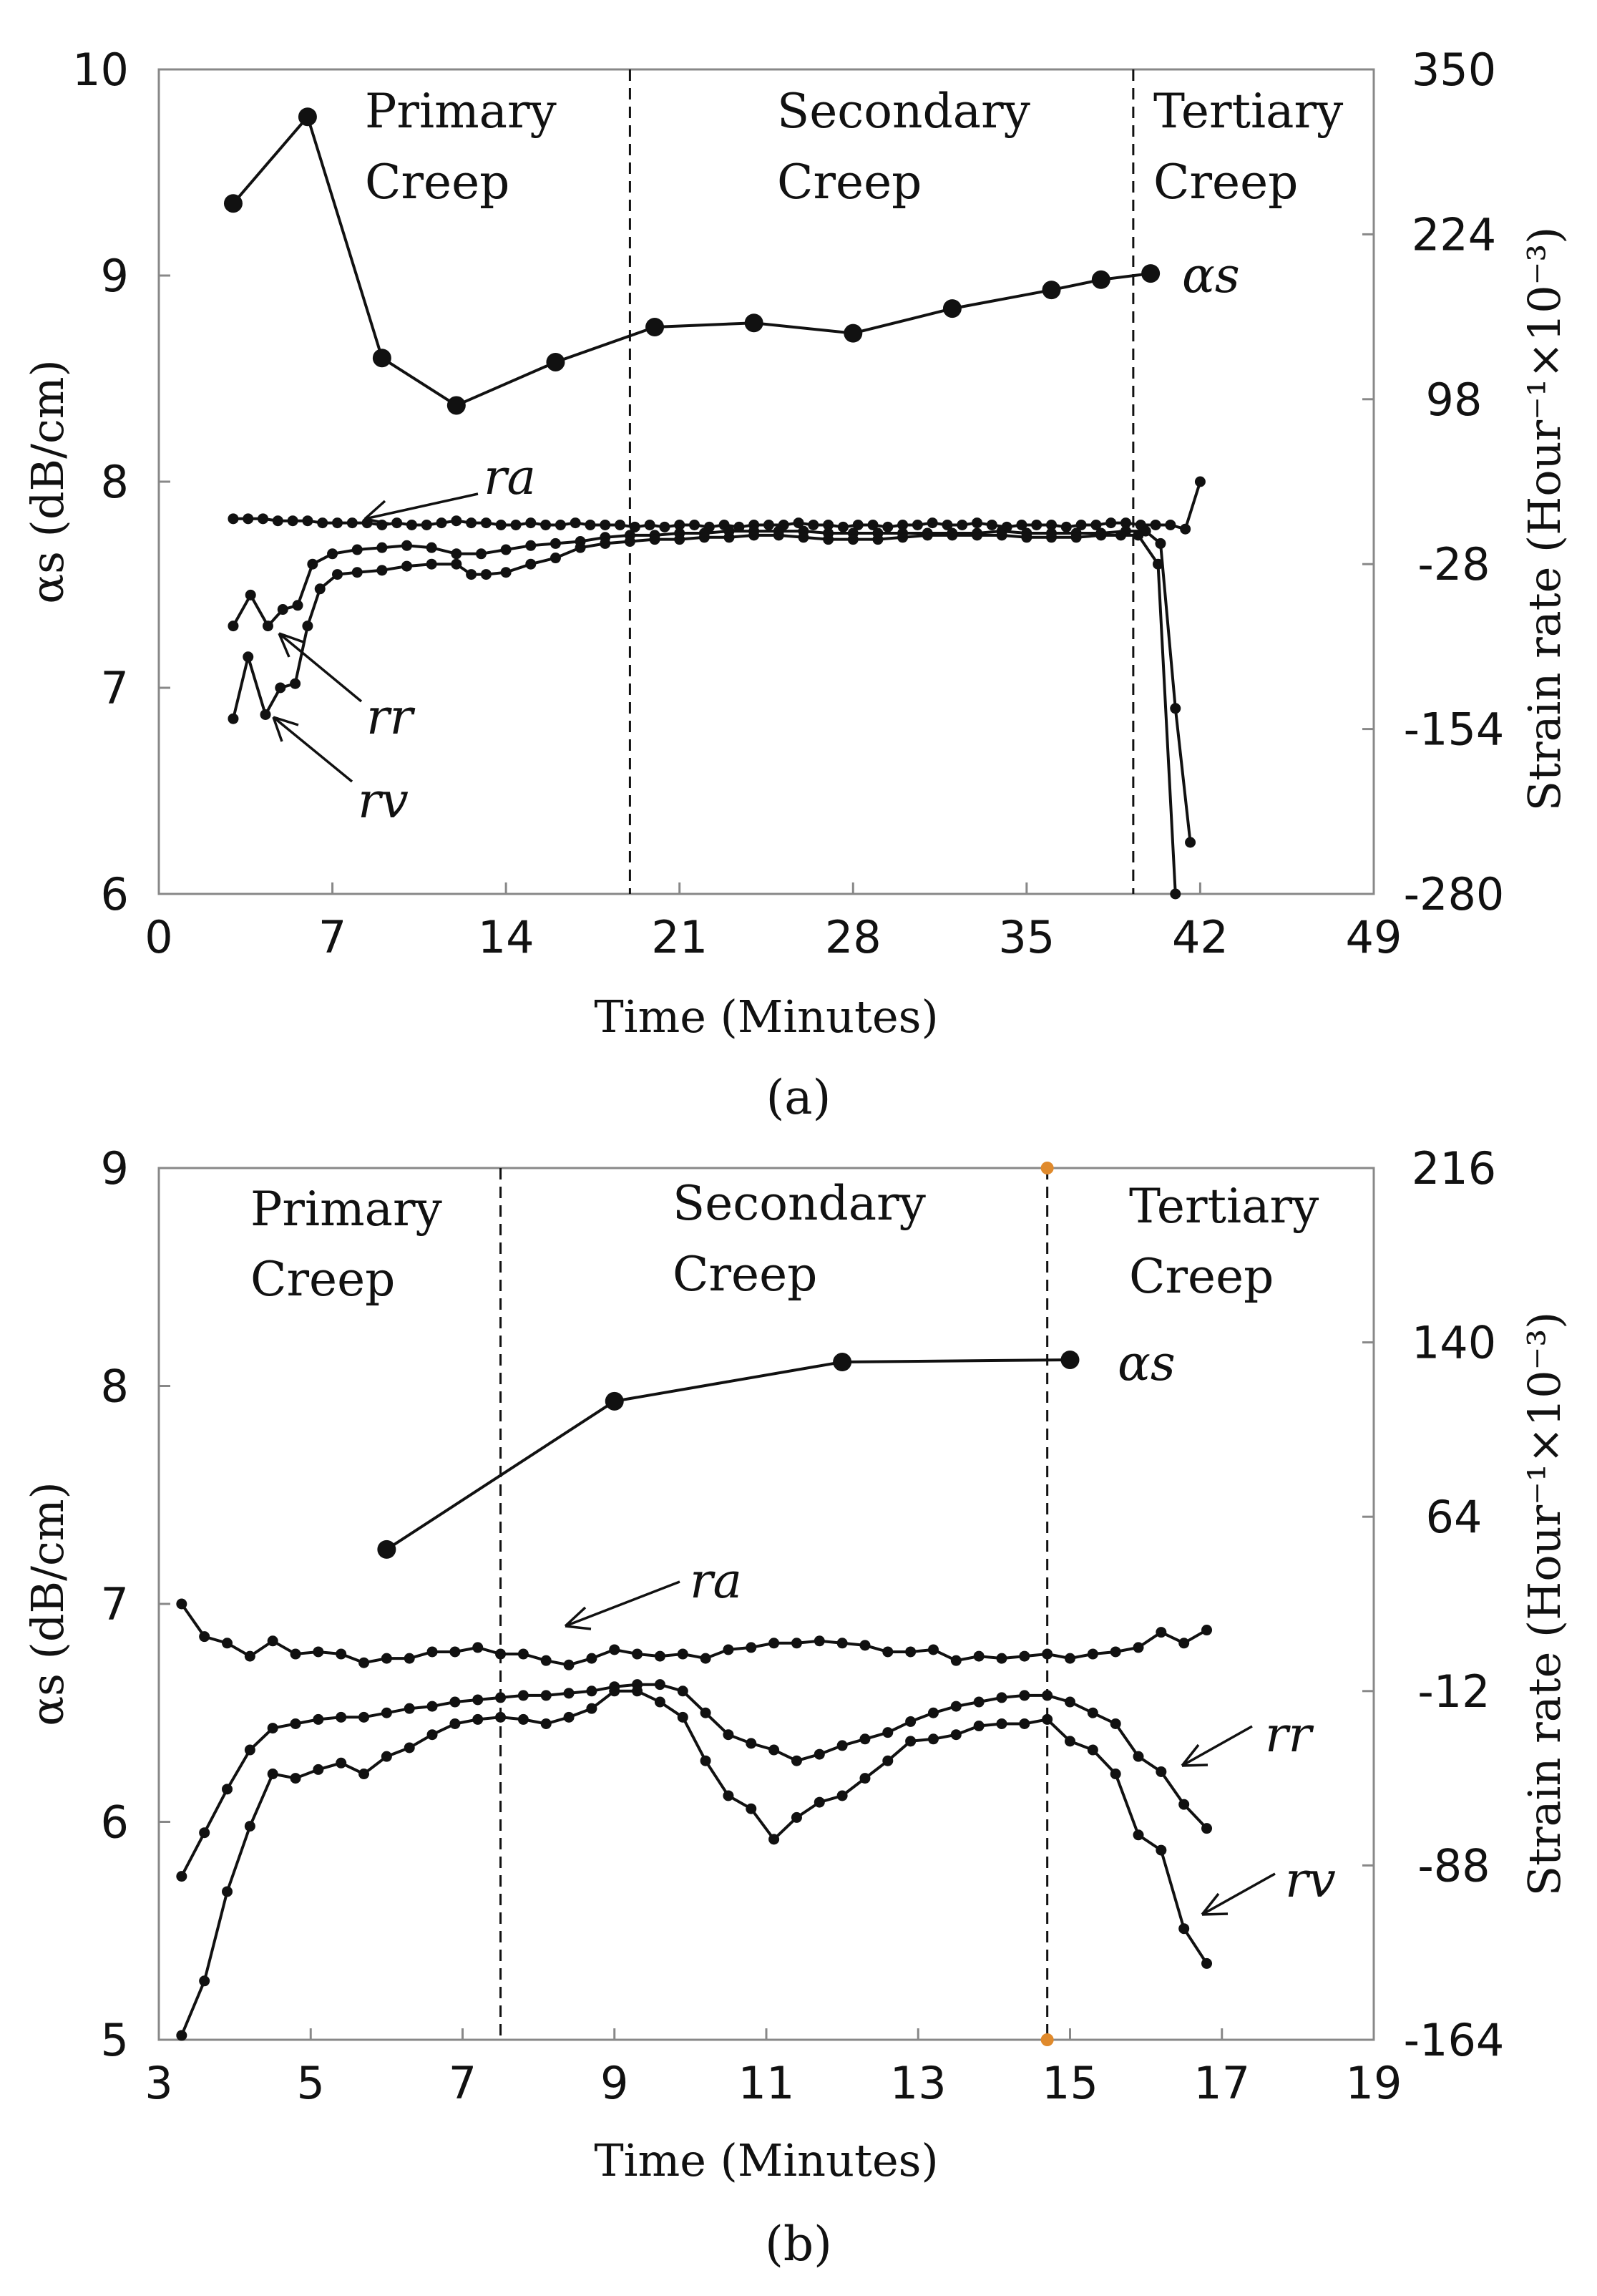 The image size is (1597, 2296). What do you see at coordinates (115, 1168) in the screenshot?
I see `b-y-tick-label: 9` at bounding box center [115, 1168].